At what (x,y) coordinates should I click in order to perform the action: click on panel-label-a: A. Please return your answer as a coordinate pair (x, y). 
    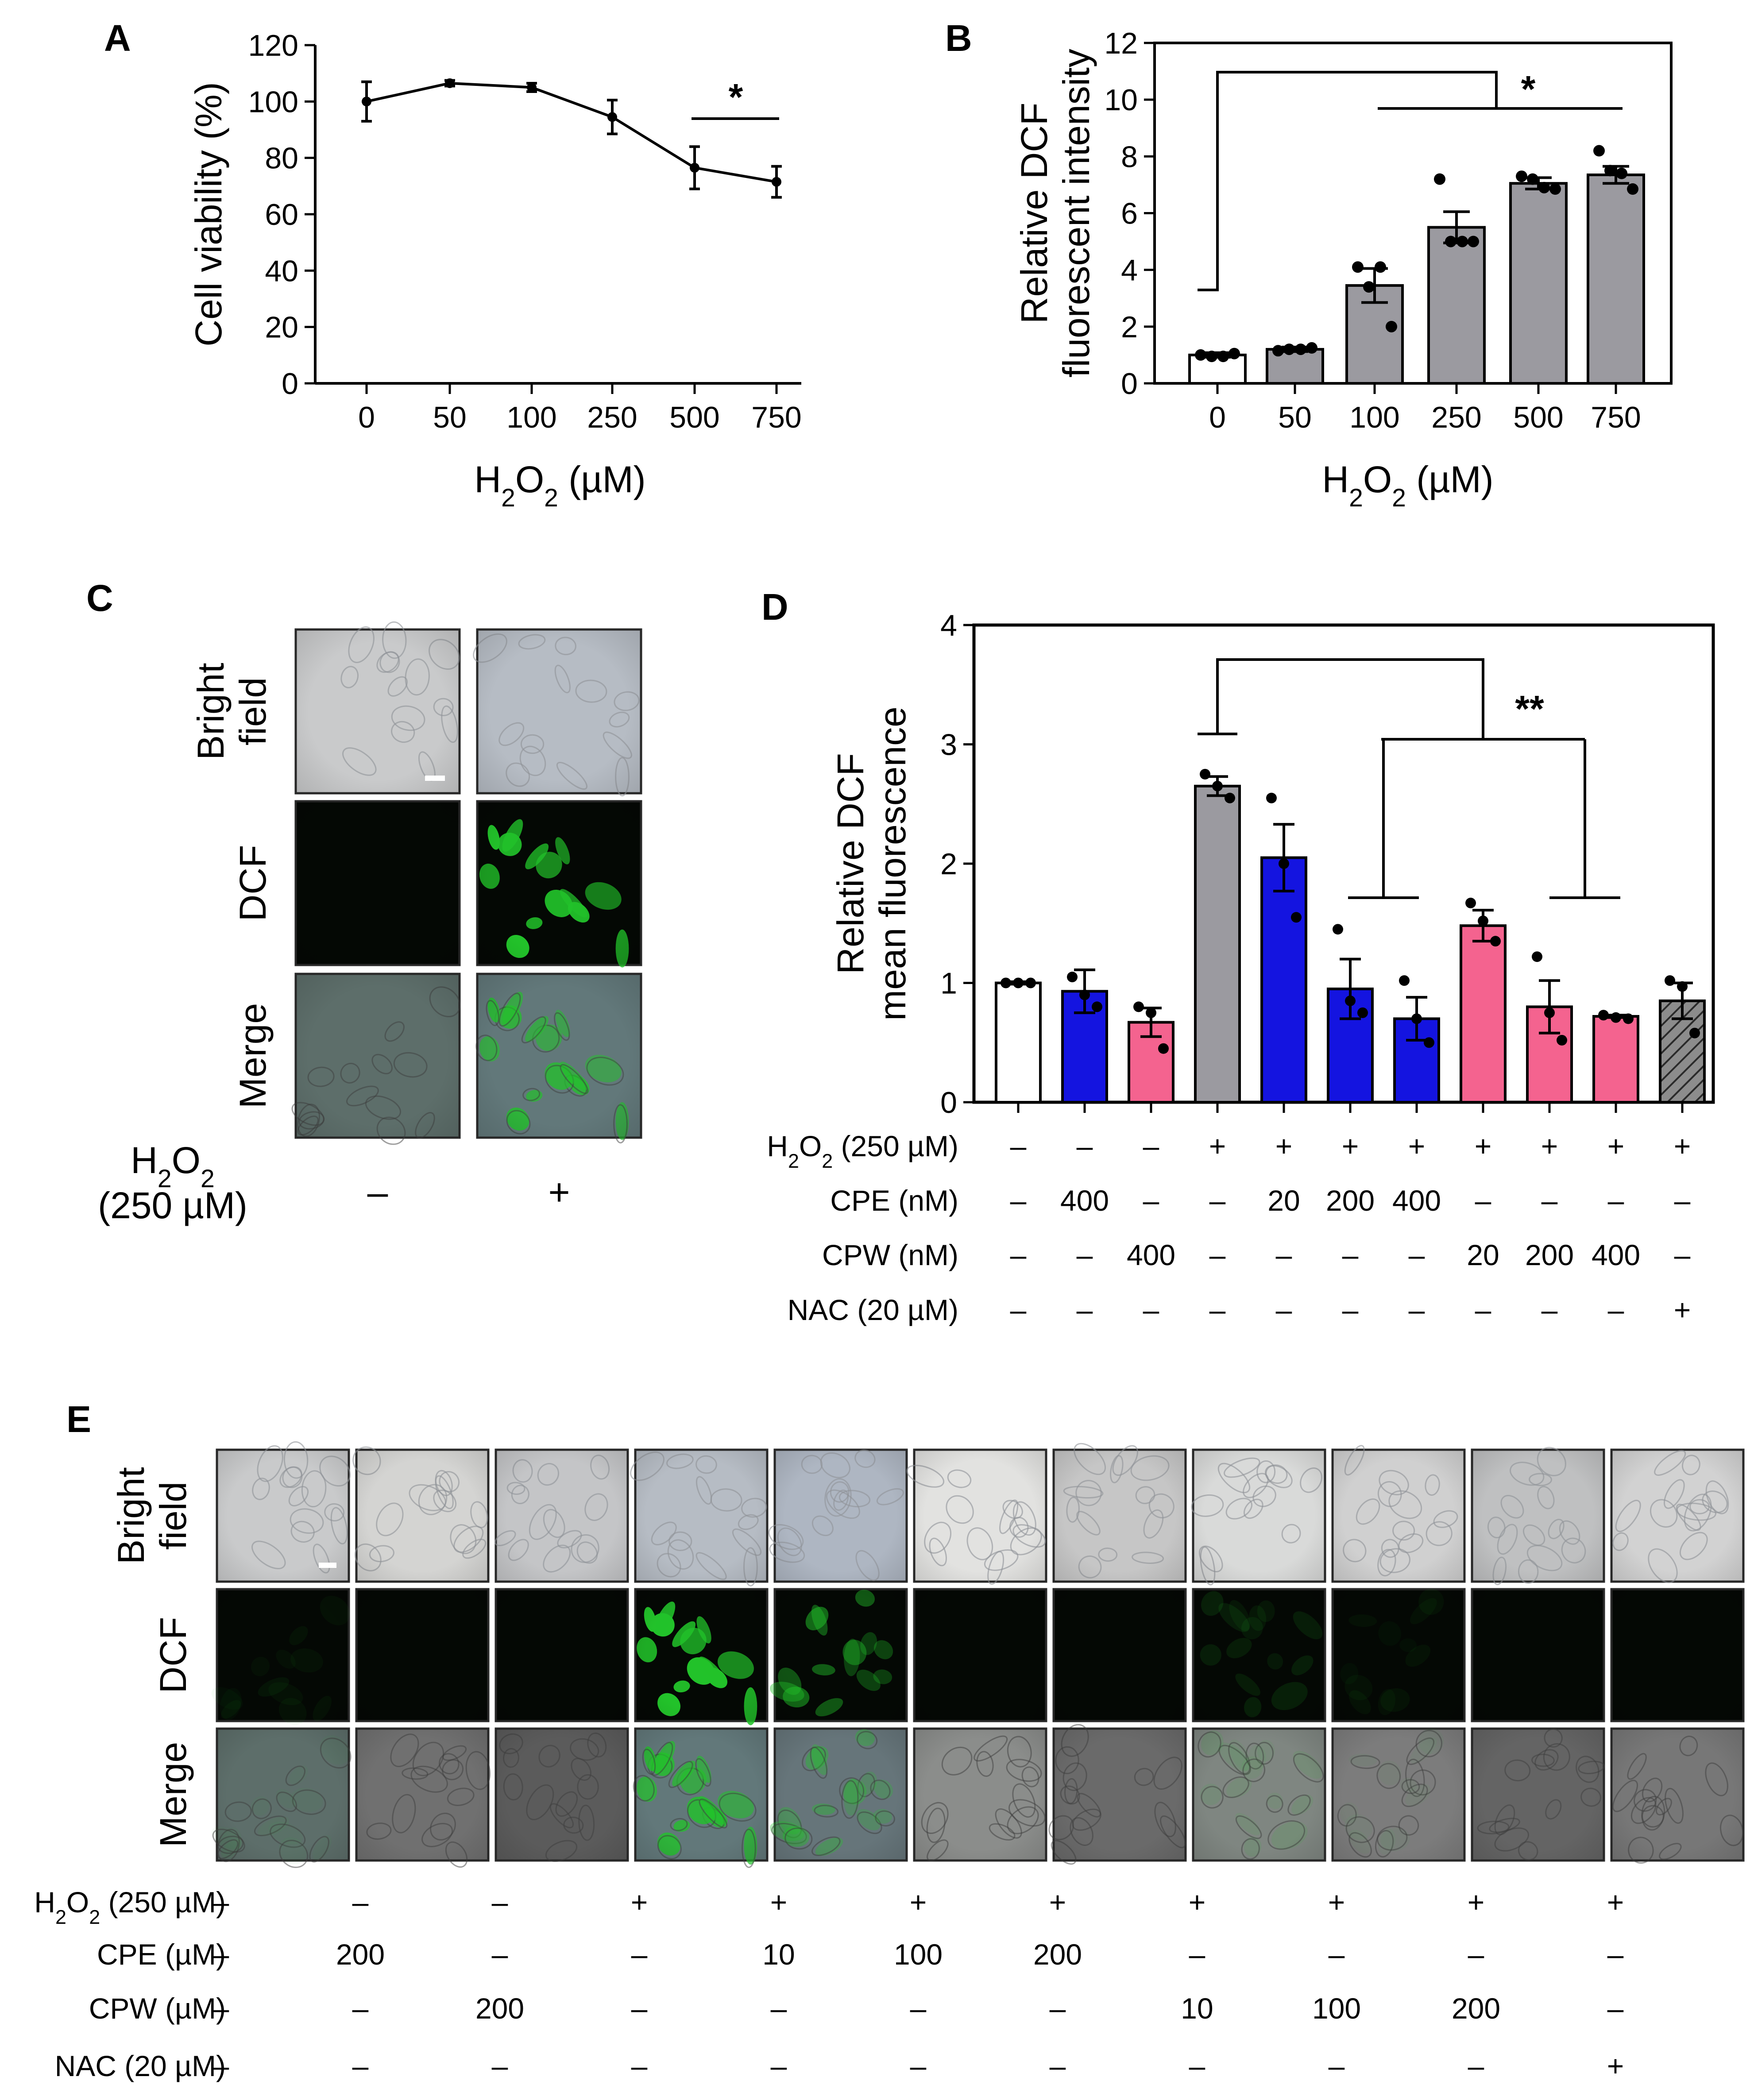
    Looking at the image, I should click on (117, 38).